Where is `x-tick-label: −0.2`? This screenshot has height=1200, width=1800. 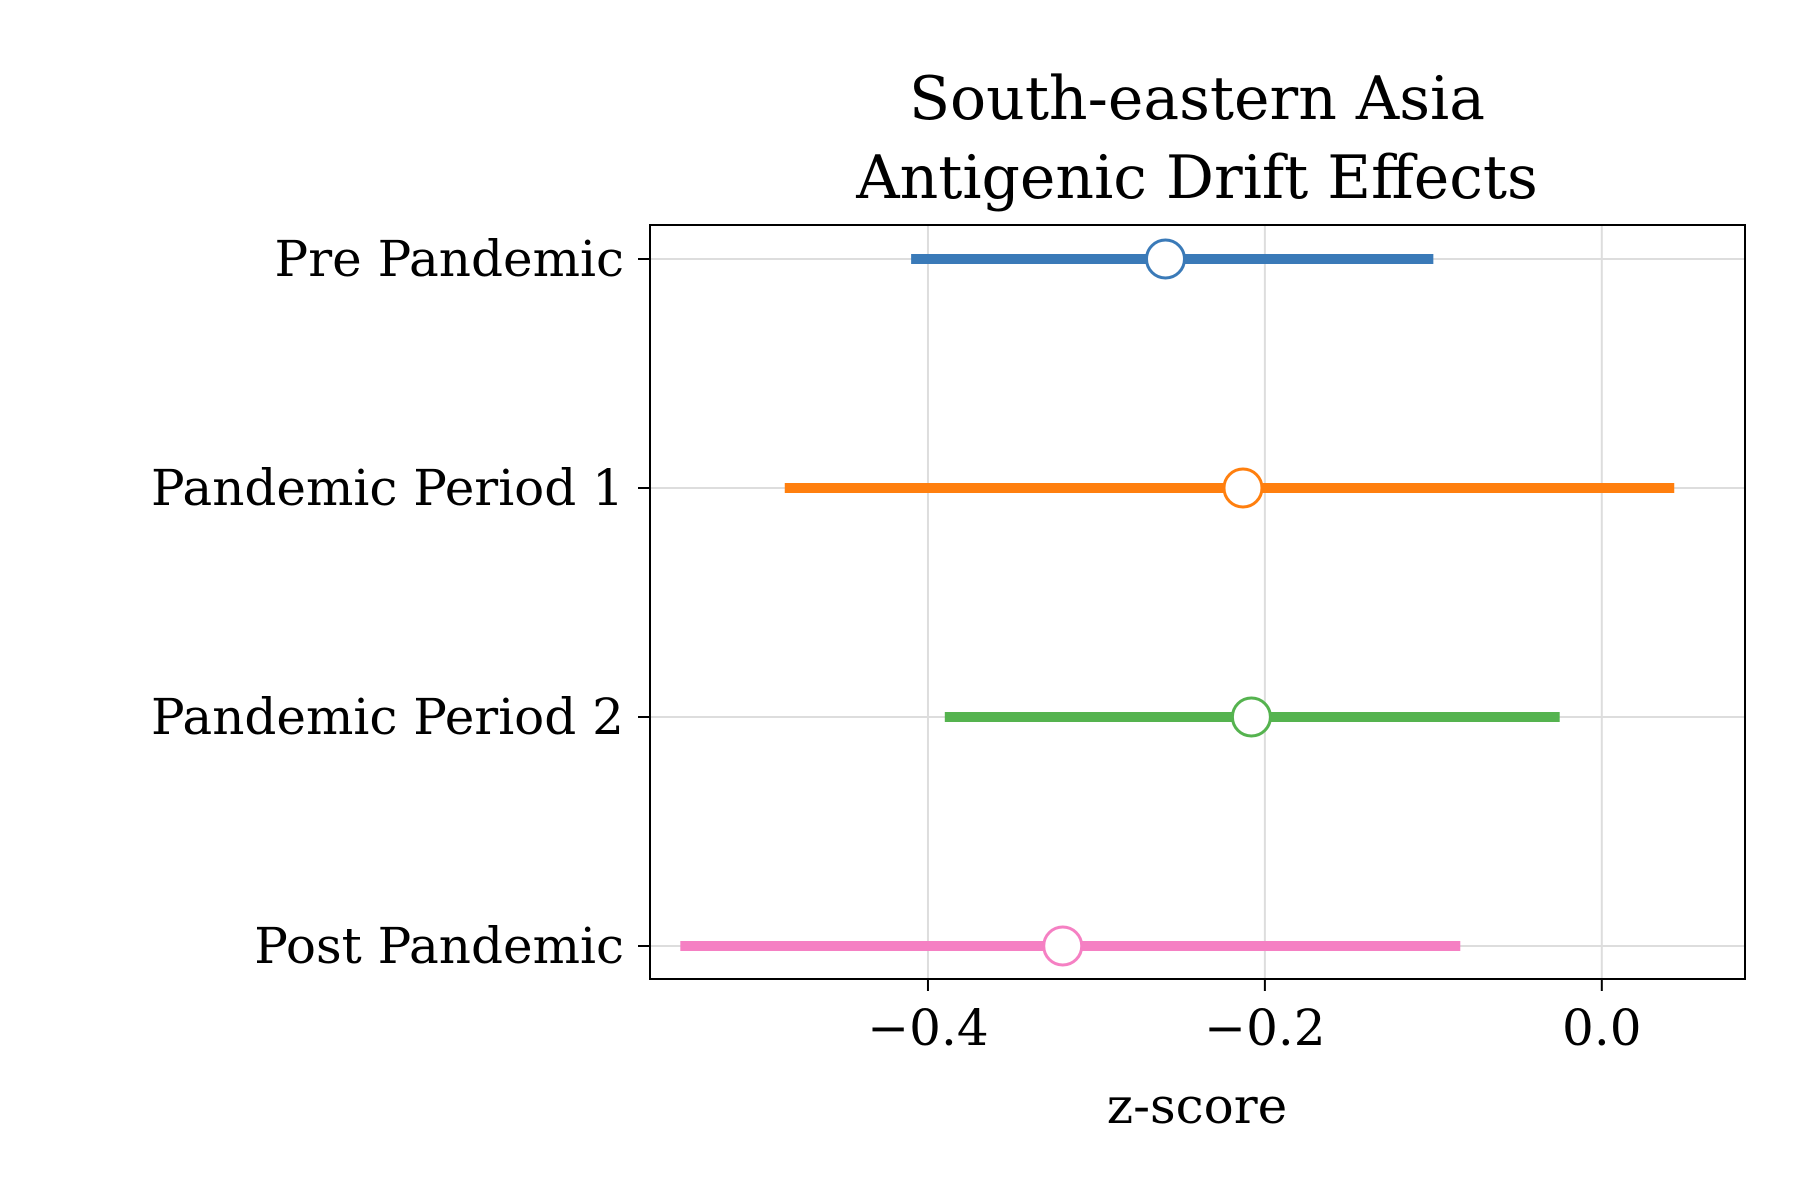 x-tick-label: −0.2 is located at coordinates (1264, 1028).